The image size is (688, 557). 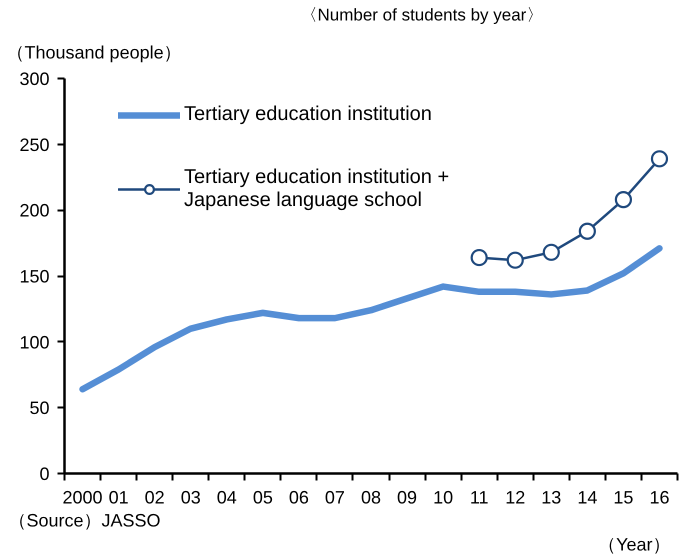 What do you see at coordinates (308, 114) in the screenshot?
I see `legend-label: Tertiary education institution` at bounding box center [308, 114].